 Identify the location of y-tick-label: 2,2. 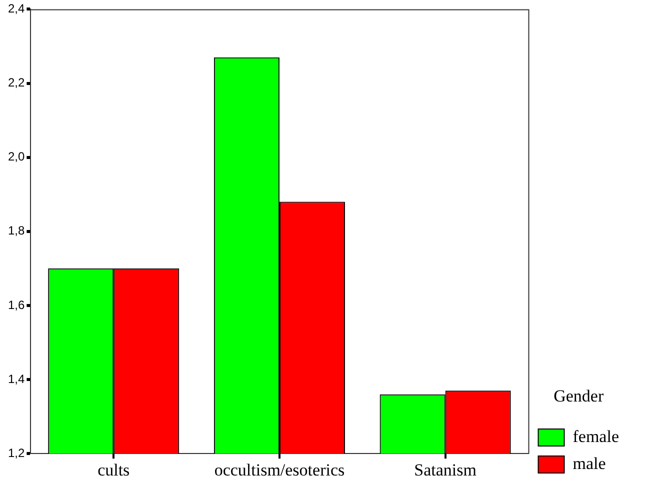
(16, 83).